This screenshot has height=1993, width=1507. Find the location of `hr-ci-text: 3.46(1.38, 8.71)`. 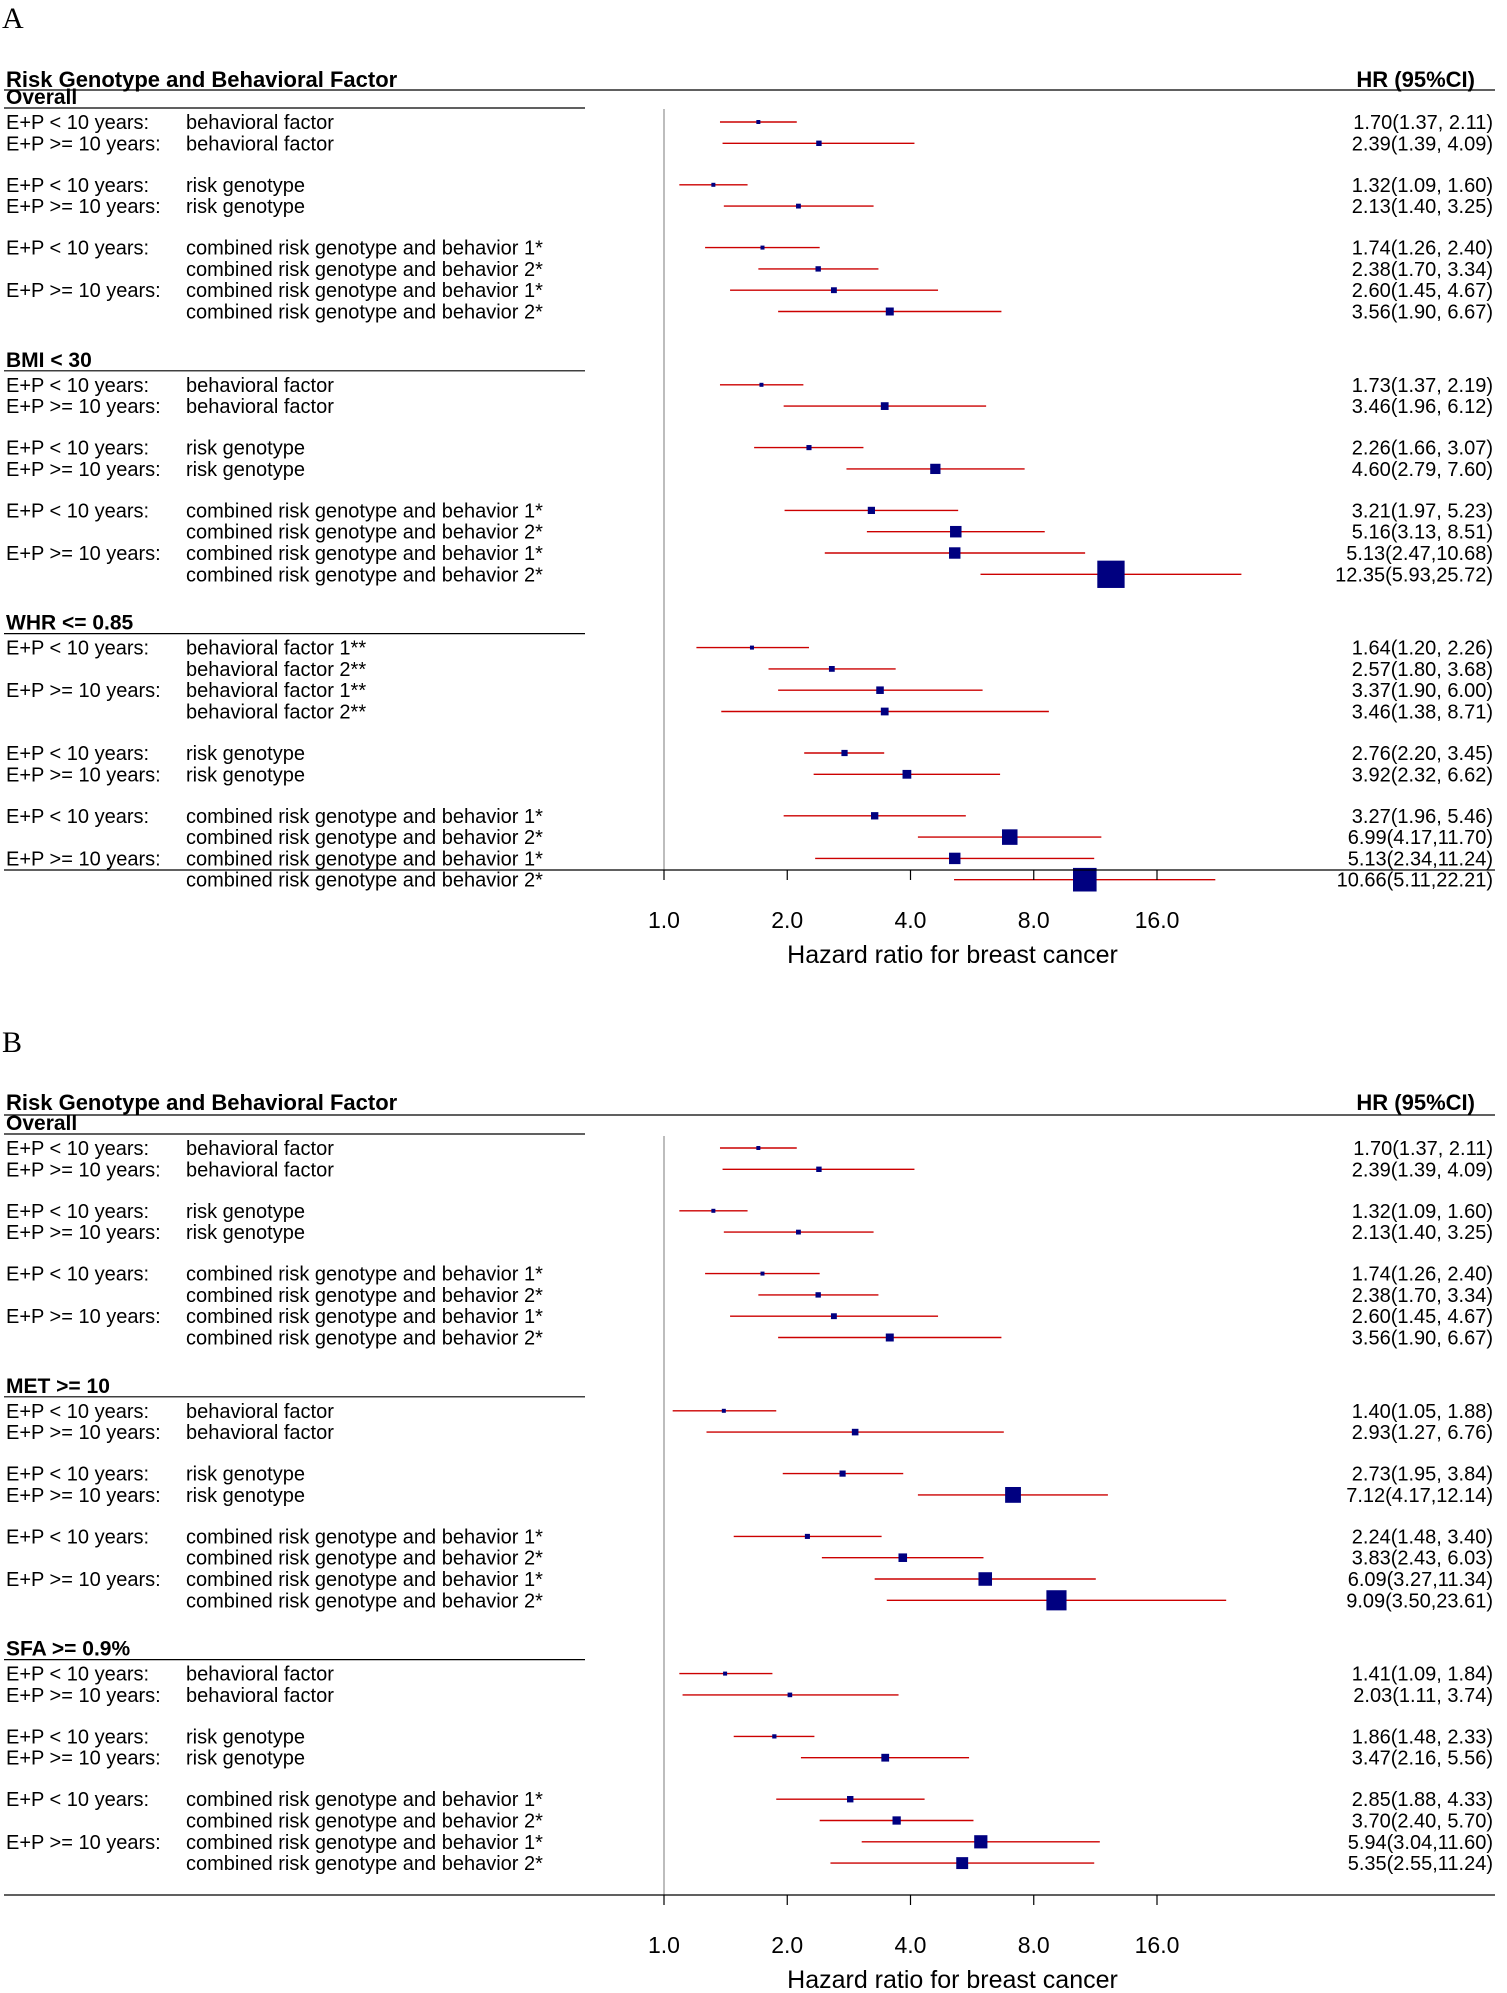

hr-ci-text: 3.46(1.38, 8.71) is located at coordinates (1422, 713).